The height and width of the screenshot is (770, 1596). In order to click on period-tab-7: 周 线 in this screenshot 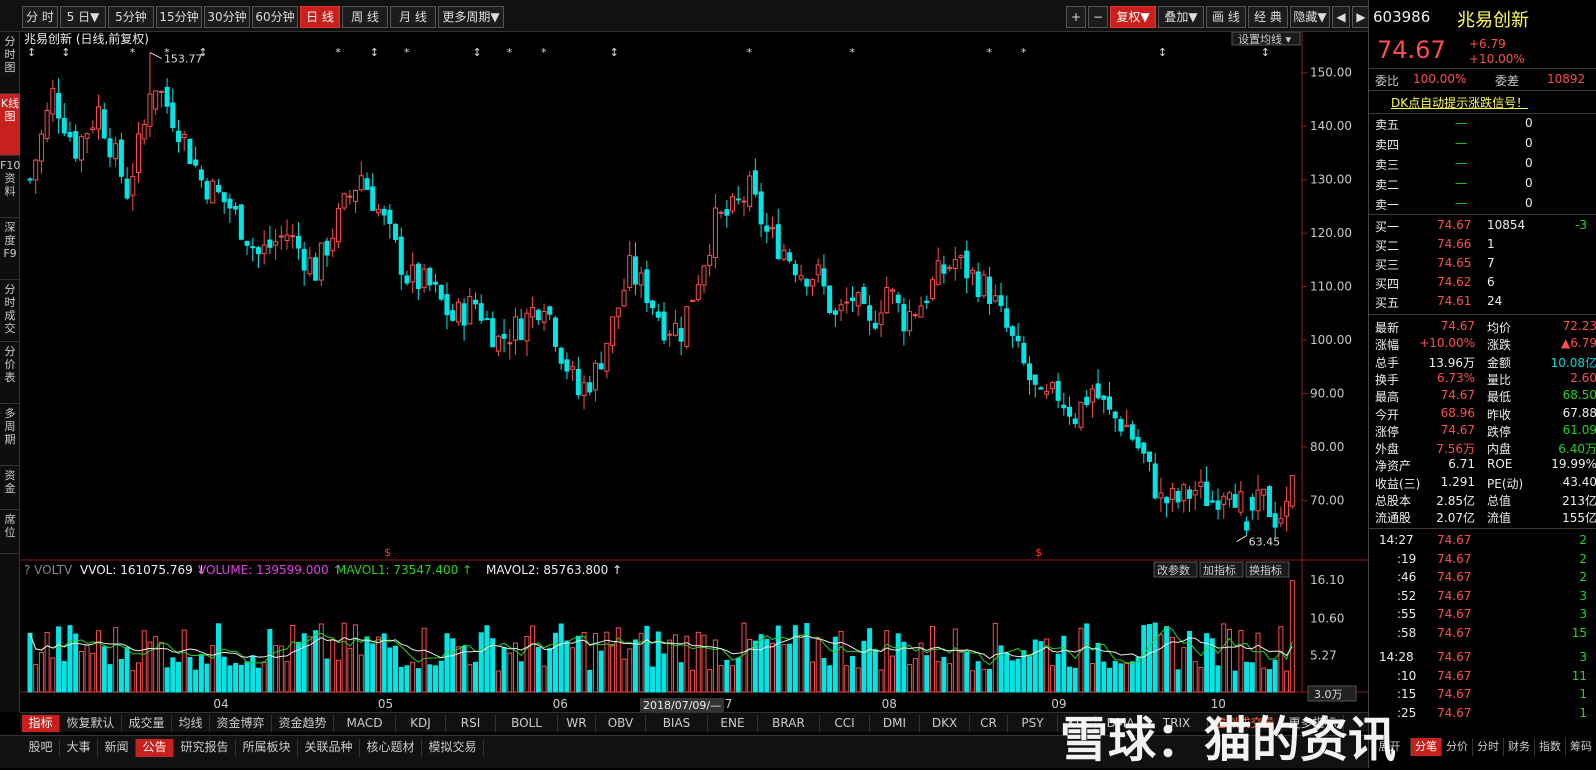, I will do `click(365, 17)`.